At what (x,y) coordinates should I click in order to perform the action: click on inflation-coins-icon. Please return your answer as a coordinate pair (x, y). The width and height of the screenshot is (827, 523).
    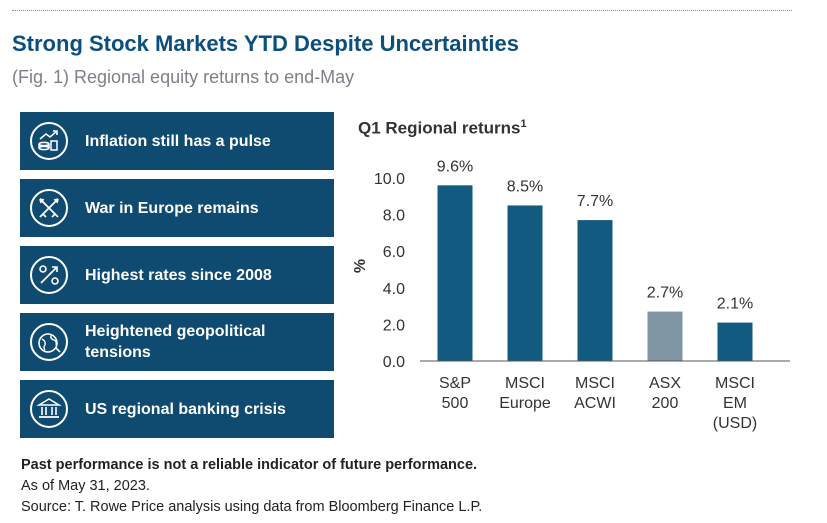
    Looking at the image, I should click on (49, 141).